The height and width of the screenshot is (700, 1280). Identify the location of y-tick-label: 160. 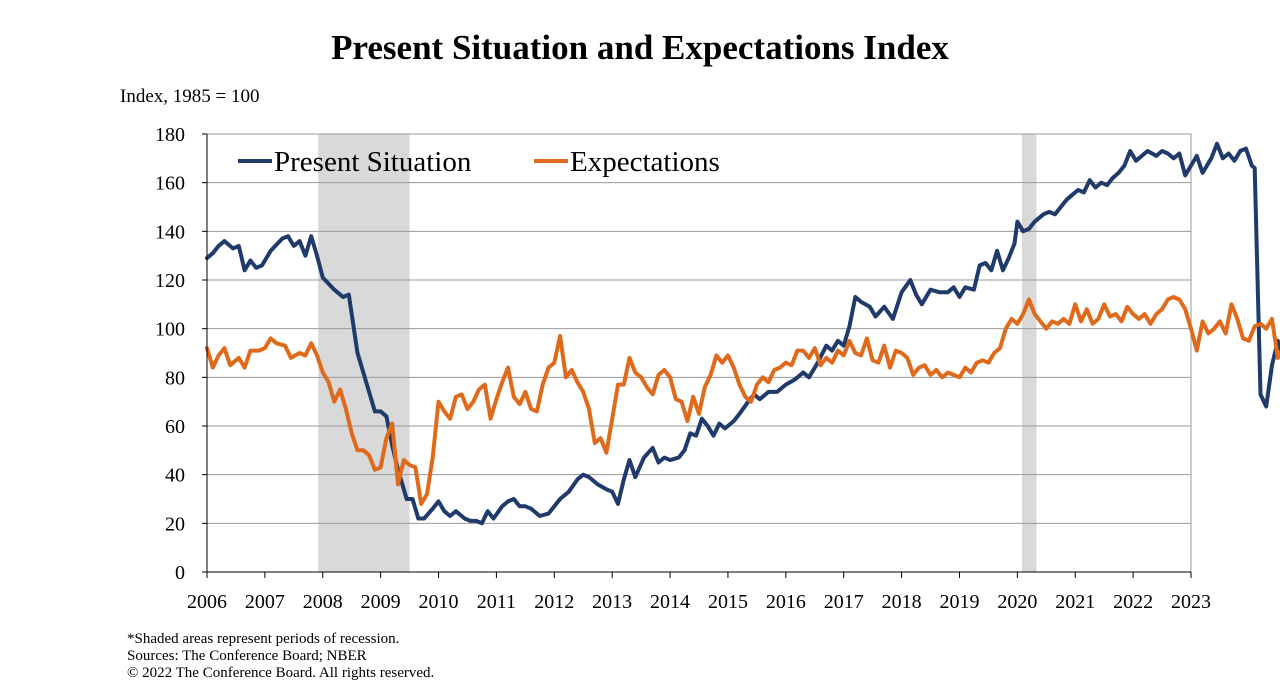
(170, 184).